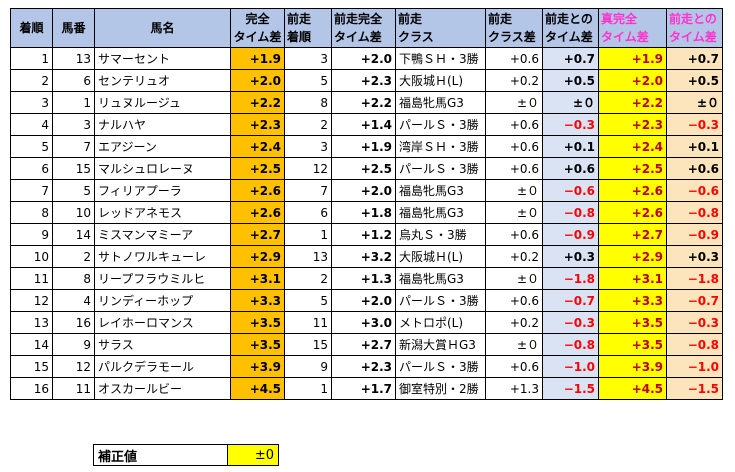  Describe the element at coordinates (308, 124) in the screenshot. I see `cell-prev-rank: 2` at that location.